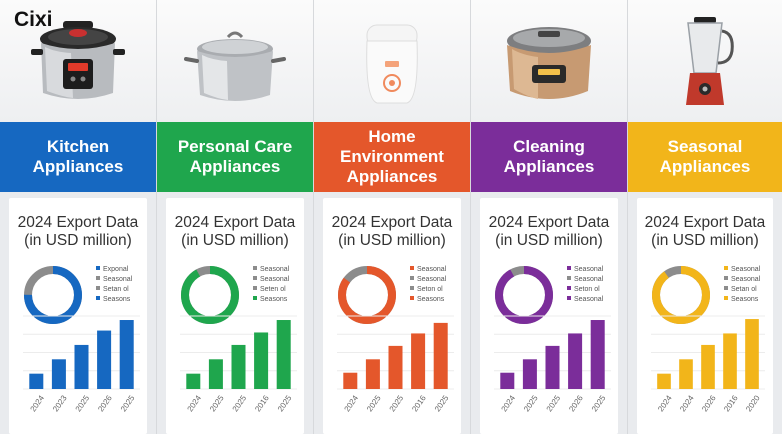 This screenshot has width=782, height=434. Describe the element at coordinates (235, 66) in the screenshot. I see `stock-pot-icon` at that location.